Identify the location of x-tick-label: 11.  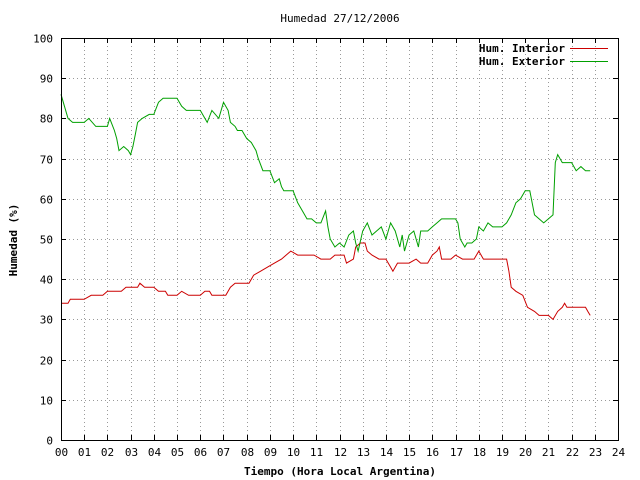
(316, 452).